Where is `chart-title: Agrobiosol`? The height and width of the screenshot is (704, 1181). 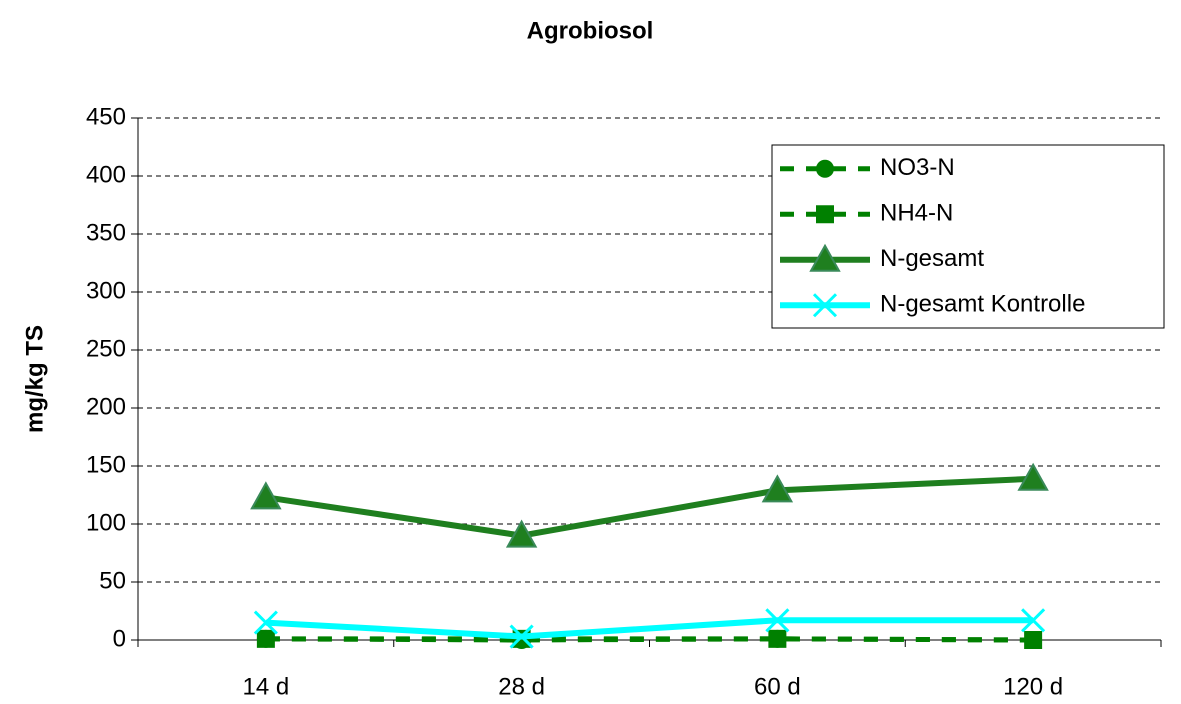 chart-title: Agrobiosol is located at coordinates (590, 30).